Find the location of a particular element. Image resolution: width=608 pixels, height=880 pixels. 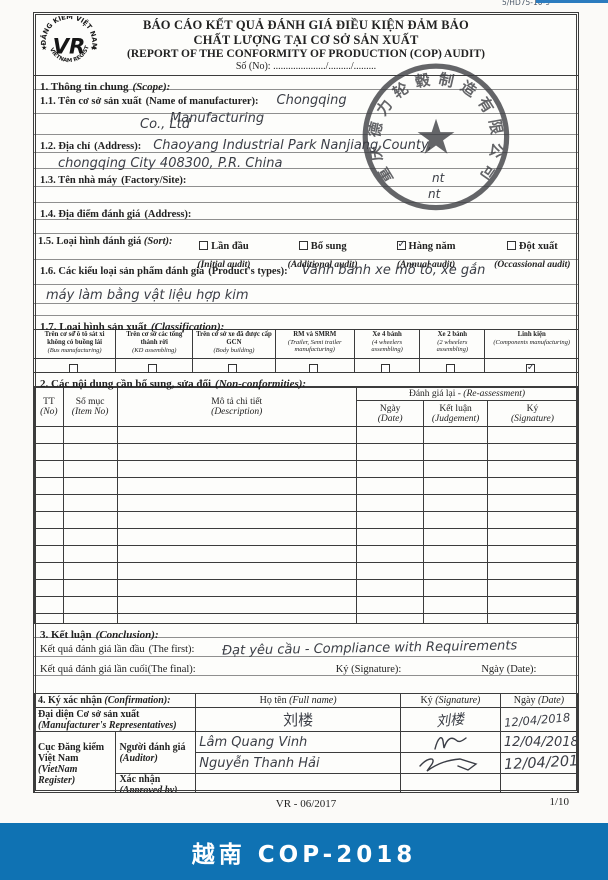

hw-nt-2: nt is located at coordinates (434, 194).